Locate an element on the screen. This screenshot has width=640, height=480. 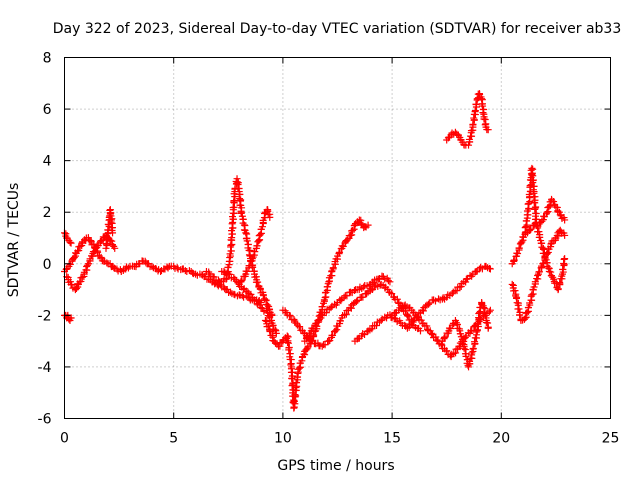
y-tick-label: 8 is located at coordinates (47, 59).